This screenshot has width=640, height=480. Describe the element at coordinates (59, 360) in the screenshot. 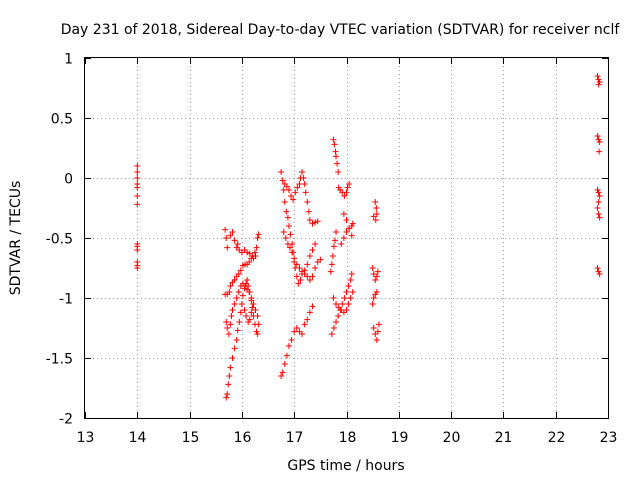

I see `y-tick-label: -1.5` at that location.